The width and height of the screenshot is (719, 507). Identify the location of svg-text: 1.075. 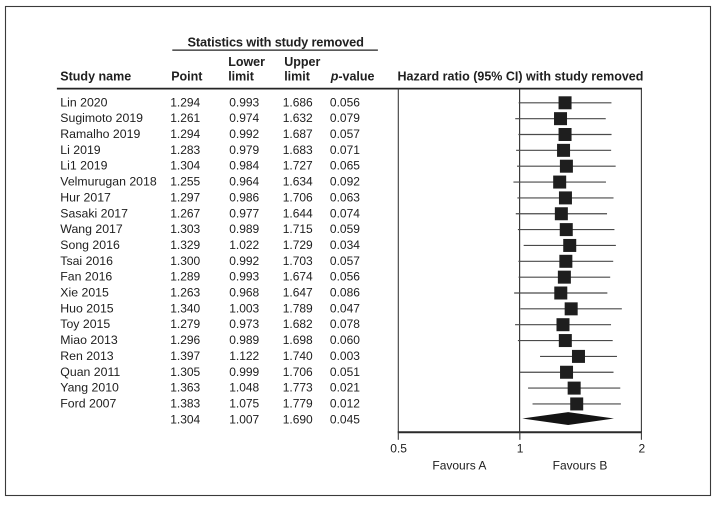
(244, 403).